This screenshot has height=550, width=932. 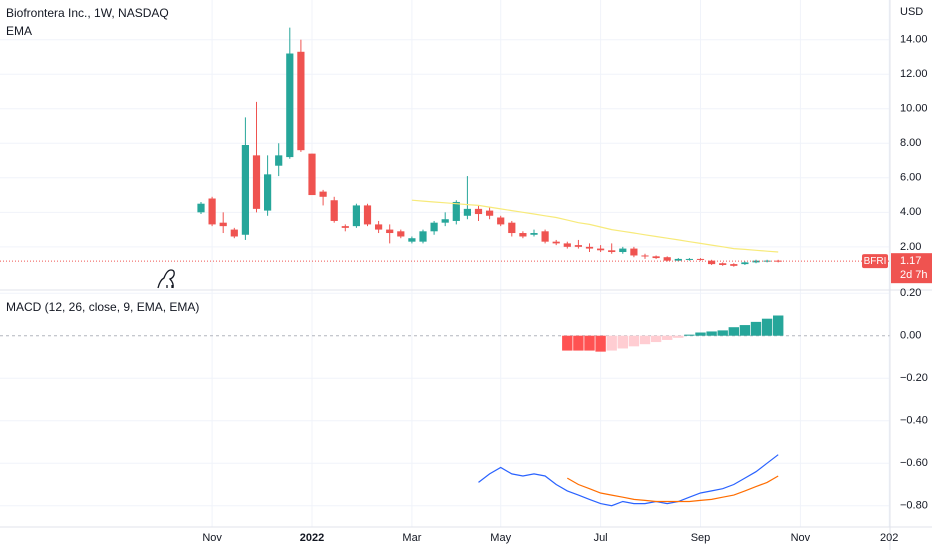 I want to click on x-tick-label: Jul, so click(x=601, y=538).